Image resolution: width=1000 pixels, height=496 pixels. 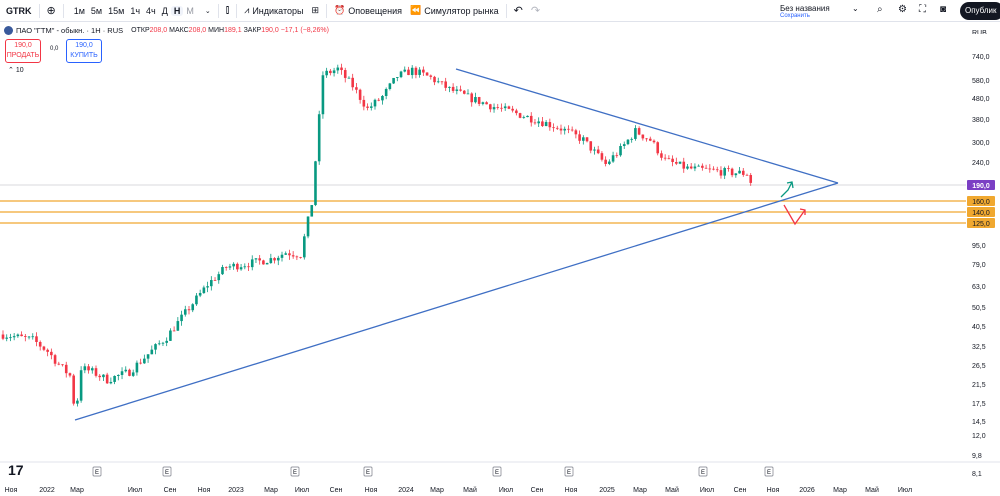 I want to click on symbol-title: ПАО "ГТМ" - обыкн. · 1Н · RUS, so click(x=70, y=30).